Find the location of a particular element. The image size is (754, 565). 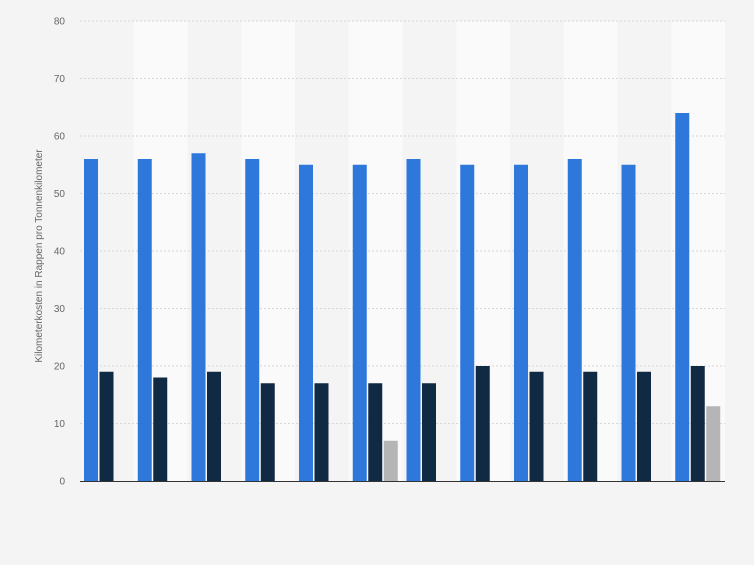

y-tick-label: 40 is located at coordinates (60, 252).